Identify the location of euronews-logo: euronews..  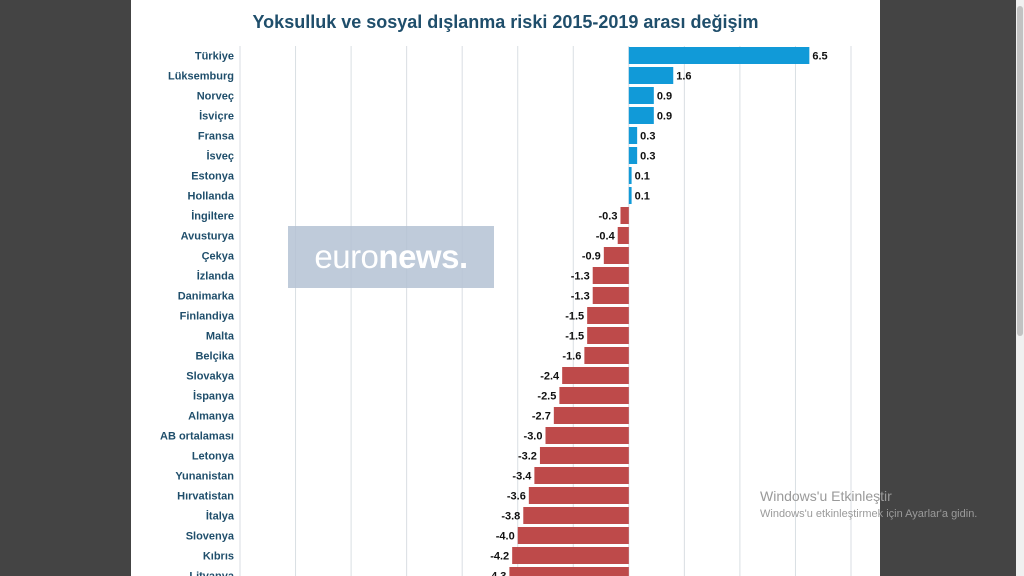
(391, 257).